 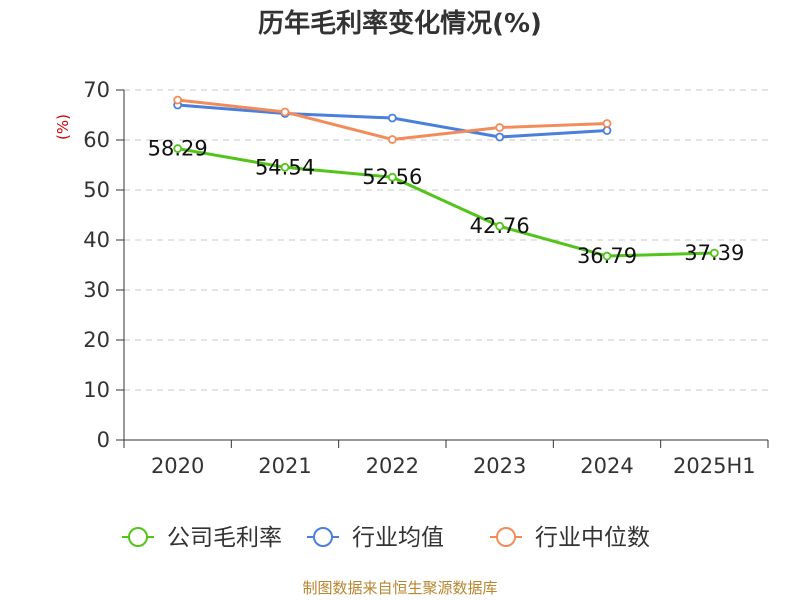 I want to click on data-label: 37.39, so click(x=714, y=253).